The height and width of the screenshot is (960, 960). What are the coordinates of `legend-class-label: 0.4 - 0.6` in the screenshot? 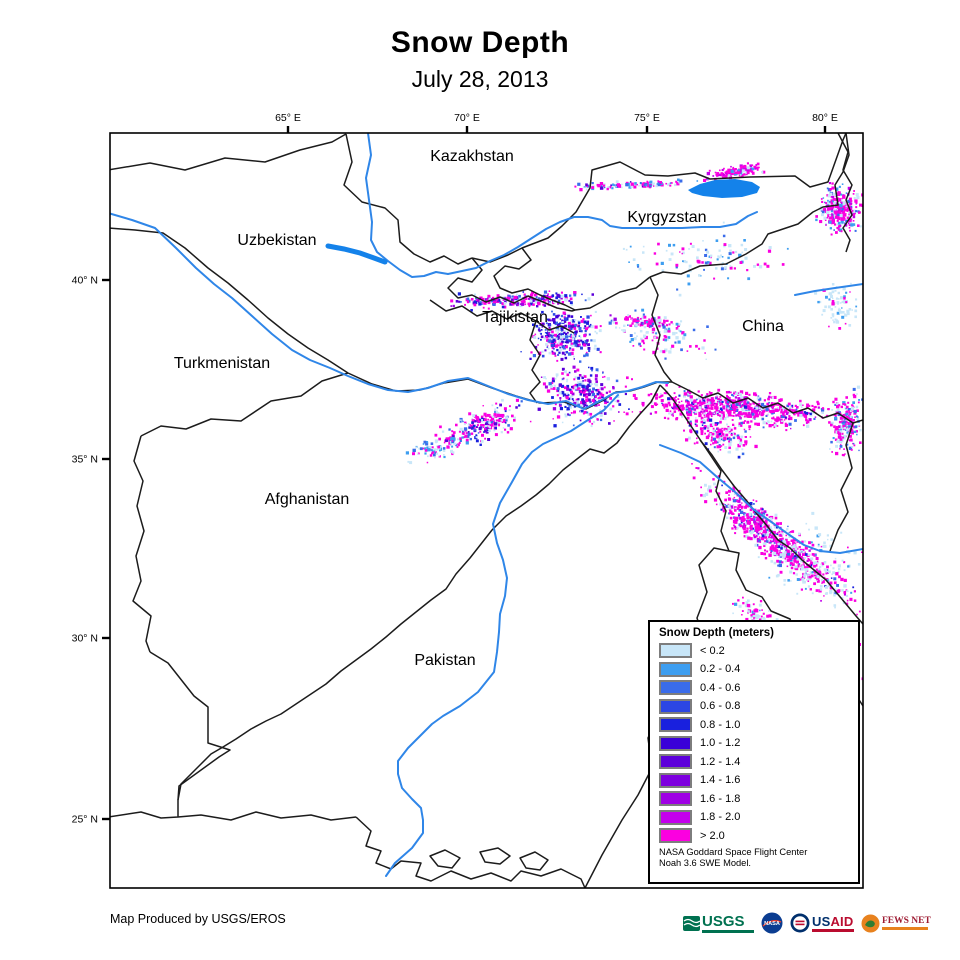 It's located at (720, 687).